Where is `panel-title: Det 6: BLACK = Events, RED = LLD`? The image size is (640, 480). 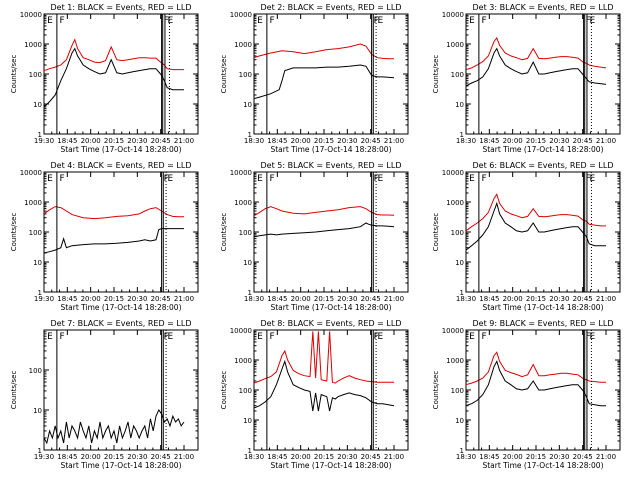
panel-title: Det 6: BLACK = Events, RED = LLD is located at coordinates (543, 165).